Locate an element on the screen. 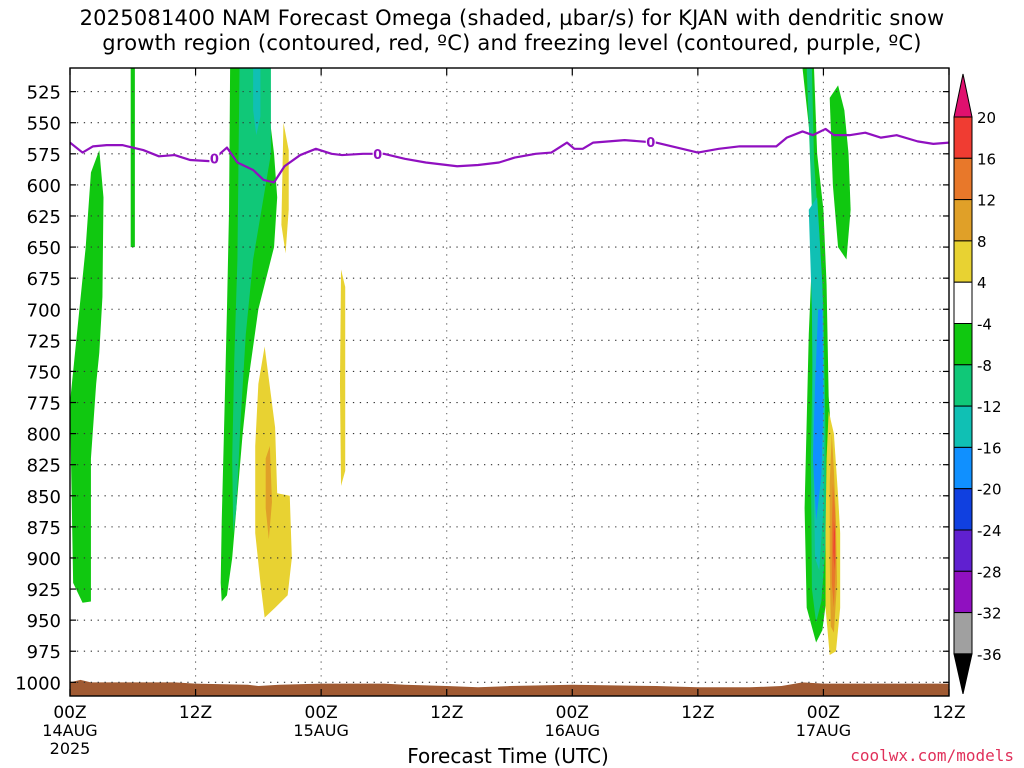 The height and width of the screenshot is (768, 1024). colorbar-label-9: -20 is located at coordinates (989, 490).